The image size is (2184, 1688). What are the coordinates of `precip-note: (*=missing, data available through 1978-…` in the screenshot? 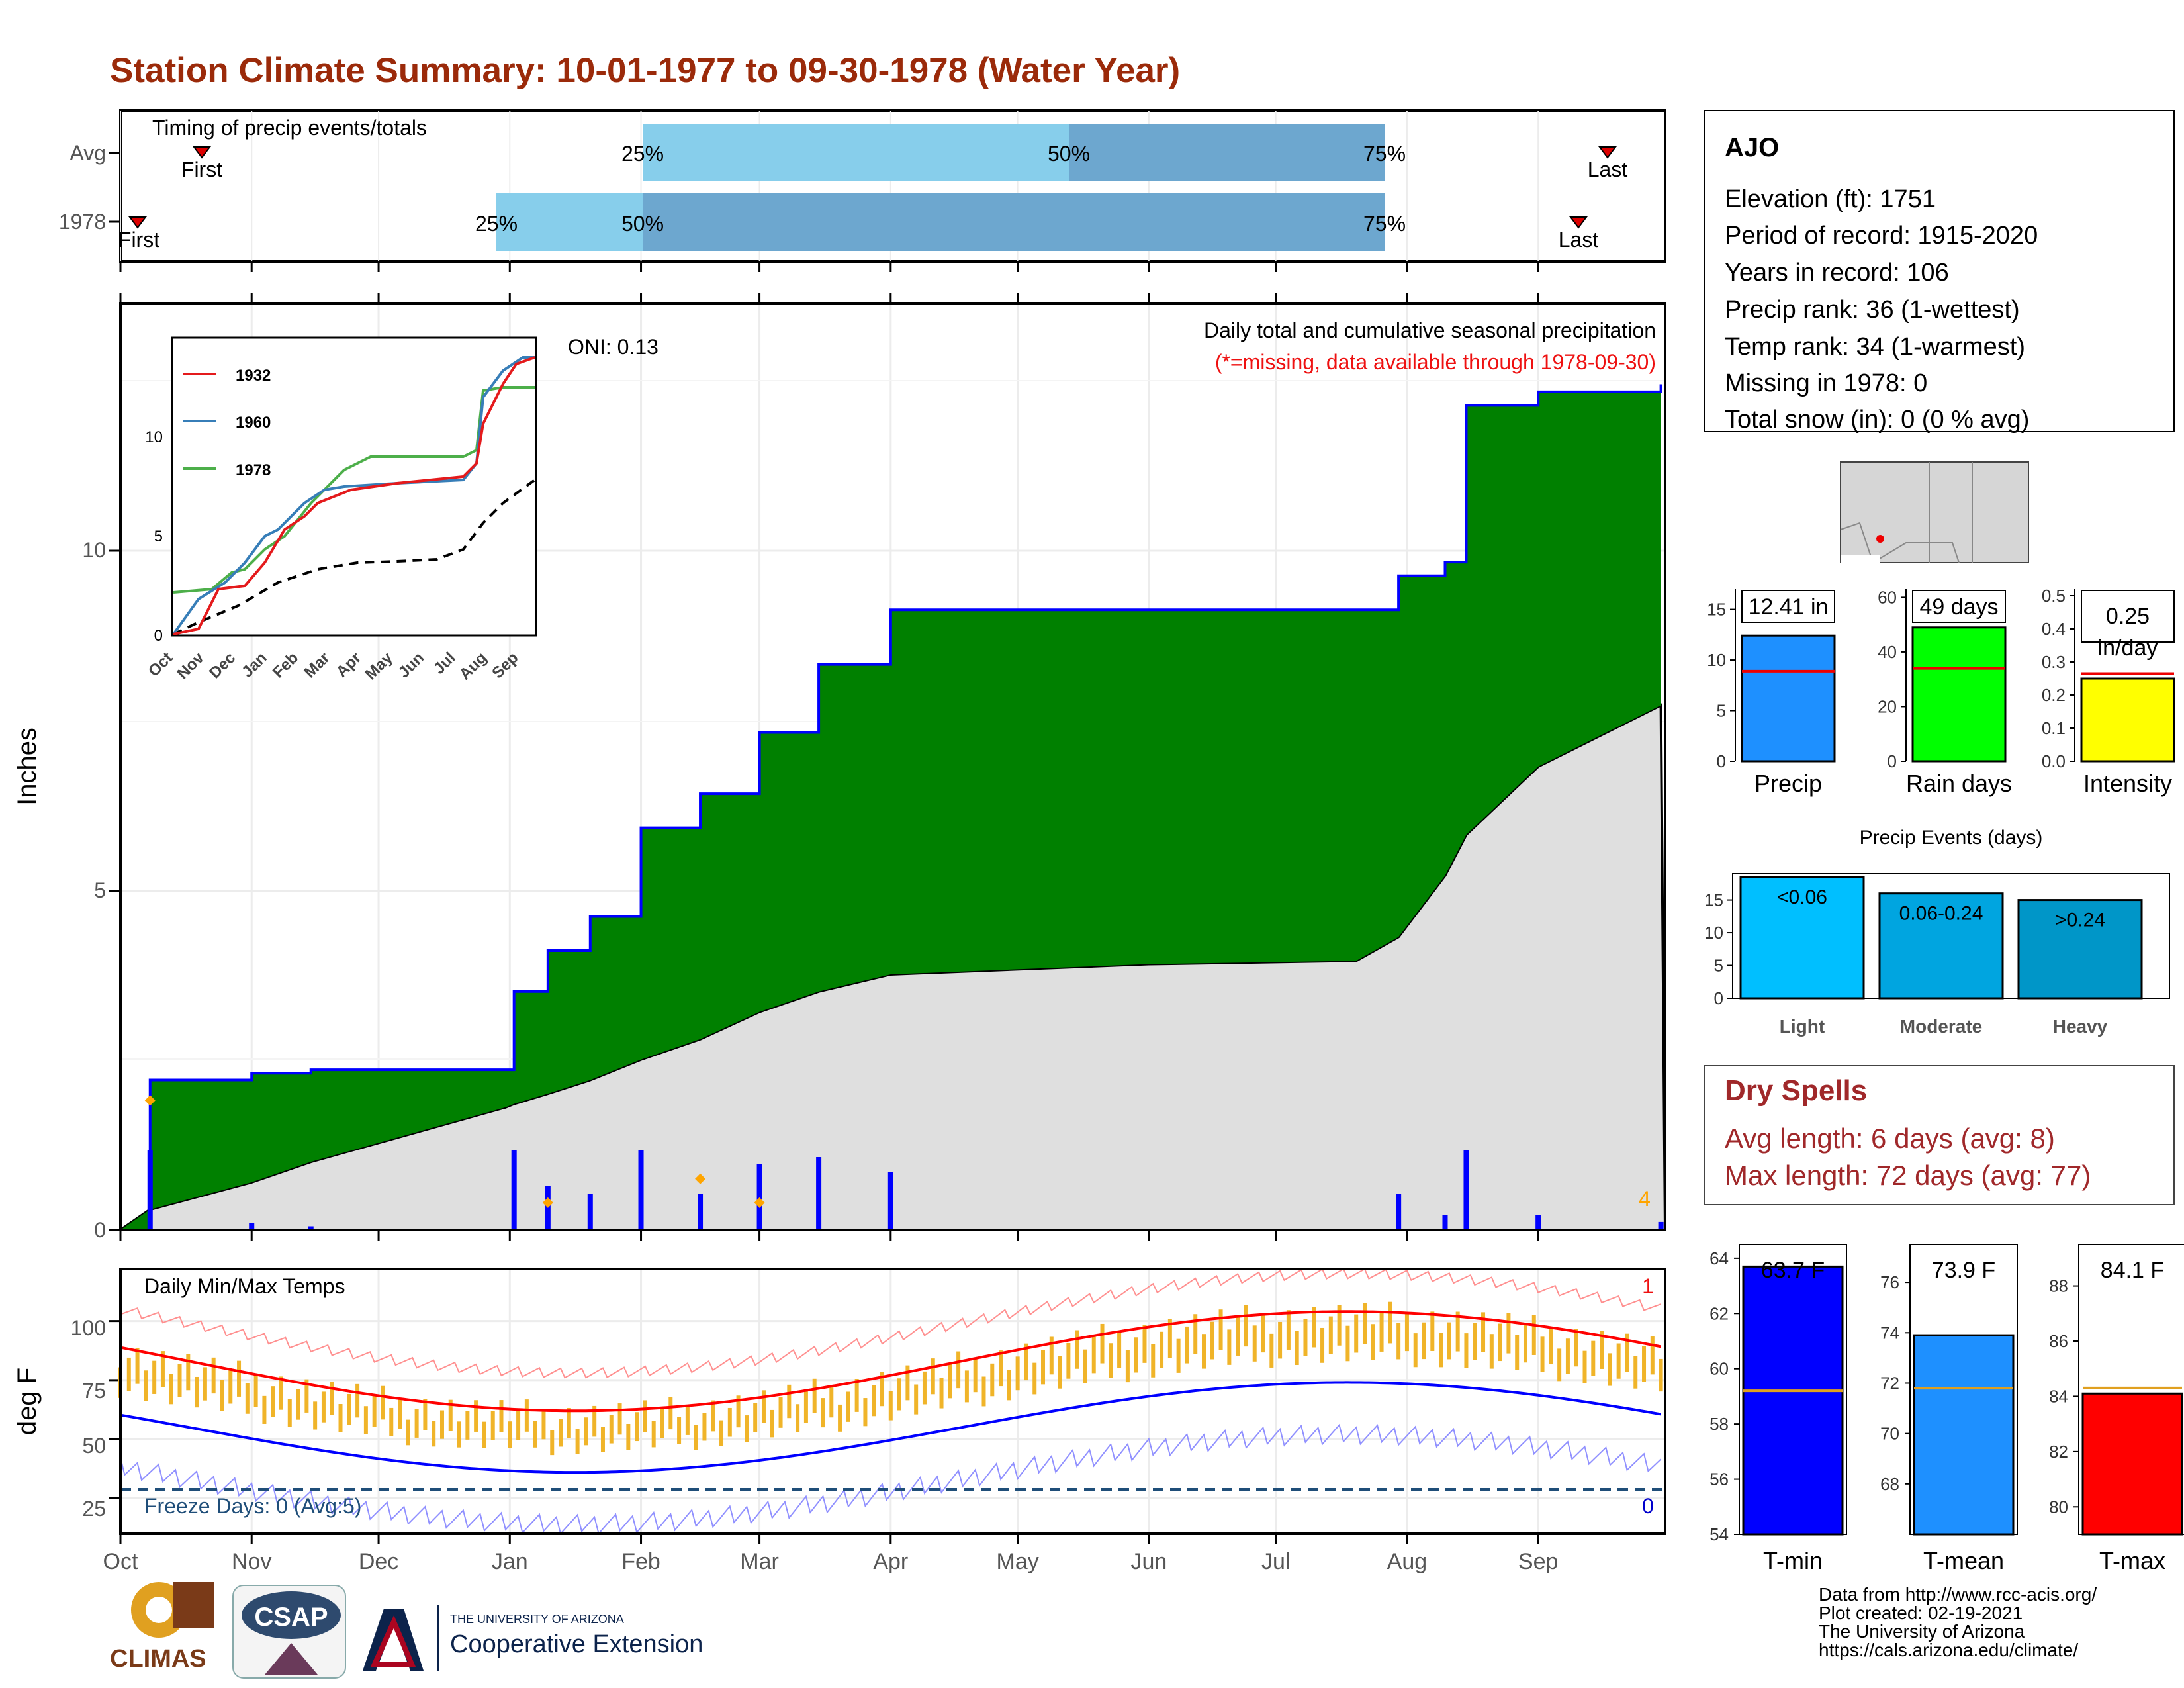 It's located at (1436, 362).